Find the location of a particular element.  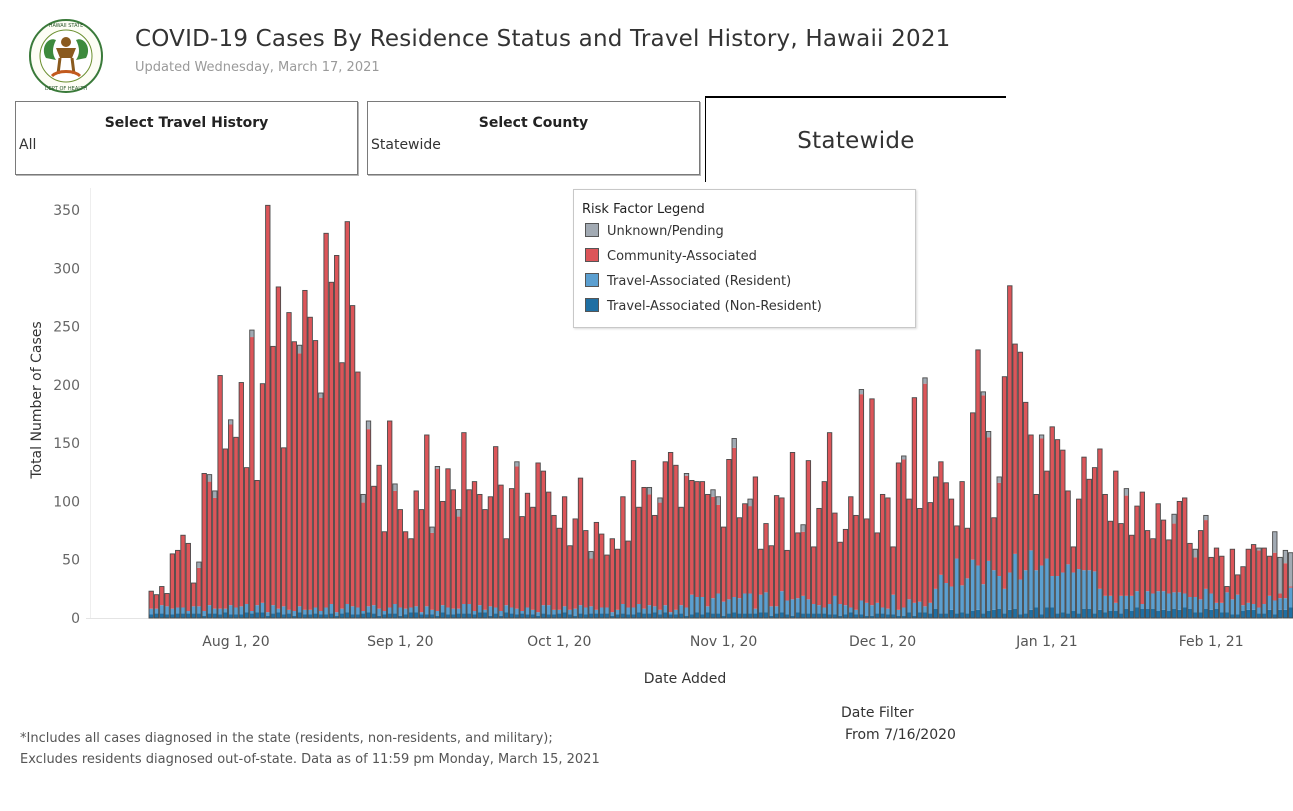

county-filter: Select County Statewide is located at coordinates (533, 138).